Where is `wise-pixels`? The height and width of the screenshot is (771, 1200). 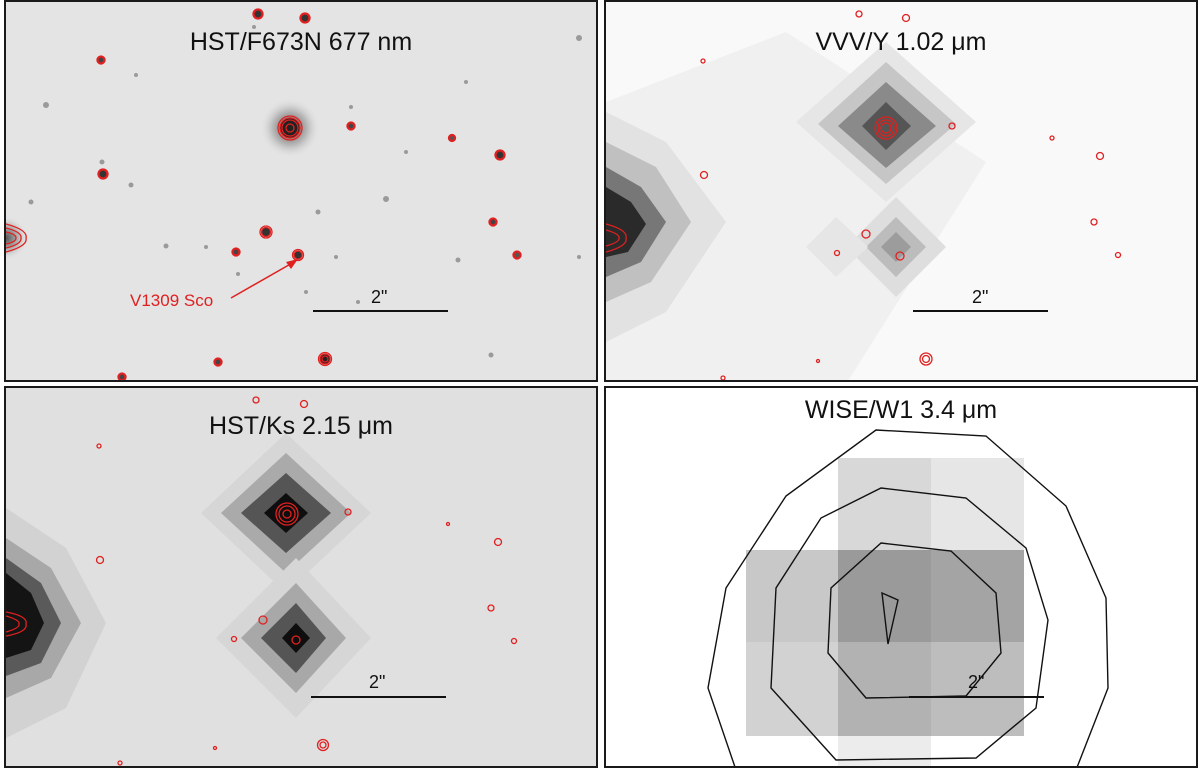 wise-pixels is located at coordinates (885, 612).